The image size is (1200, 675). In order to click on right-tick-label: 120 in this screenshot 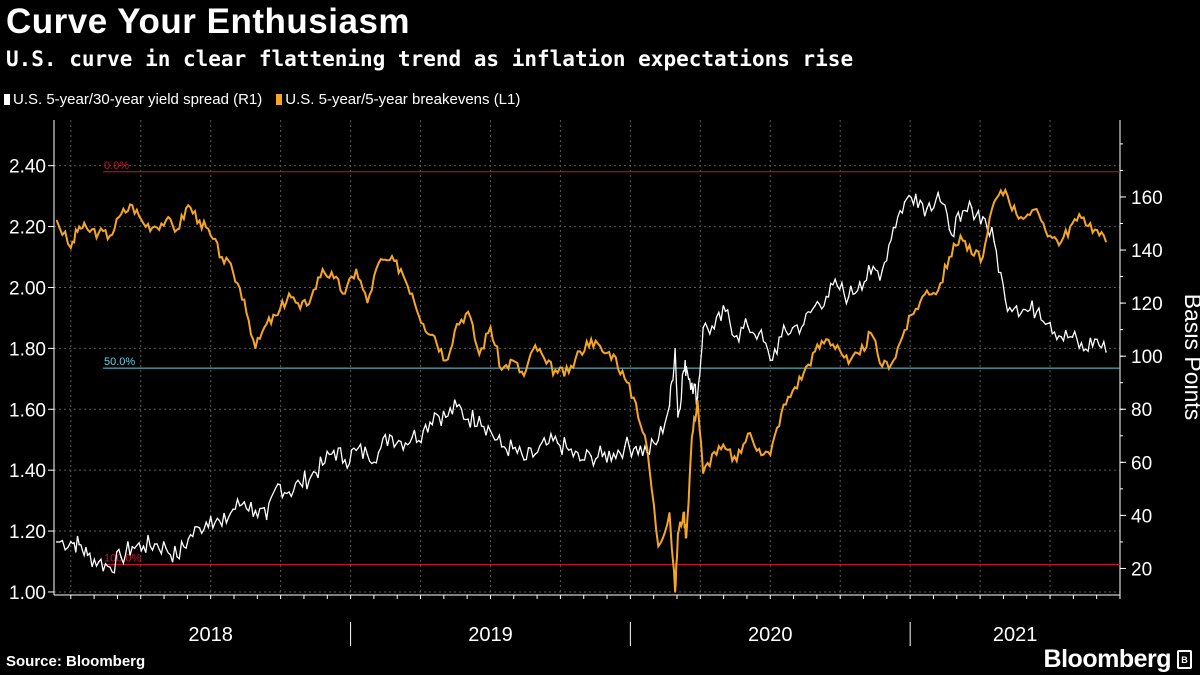, I will do `click(1147, 304)`.